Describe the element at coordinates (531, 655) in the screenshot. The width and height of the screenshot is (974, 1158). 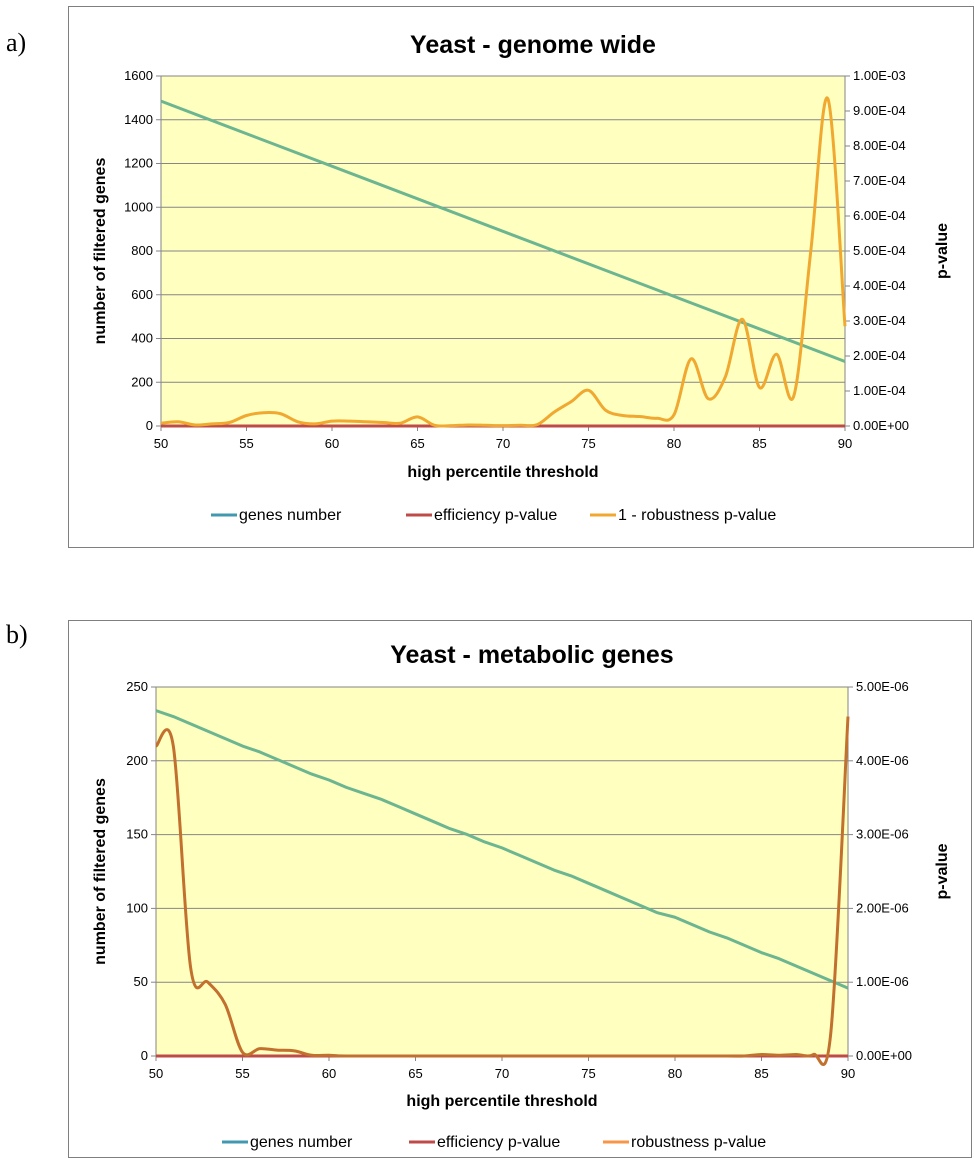
I see `chart-title: Yeast - metabolic genes` at that location.